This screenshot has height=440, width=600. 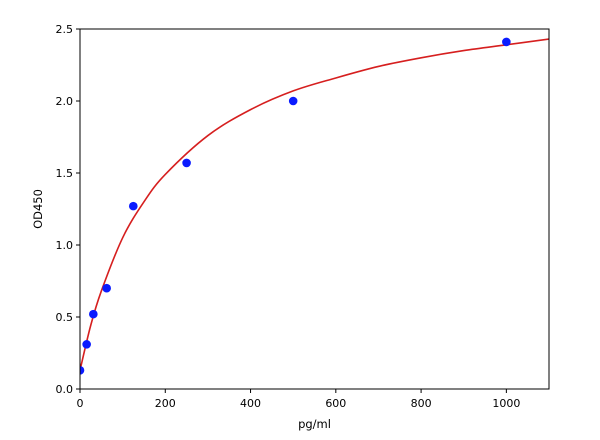 I want to click on y-tick-label: 2.5, so click(x=65, y=29).